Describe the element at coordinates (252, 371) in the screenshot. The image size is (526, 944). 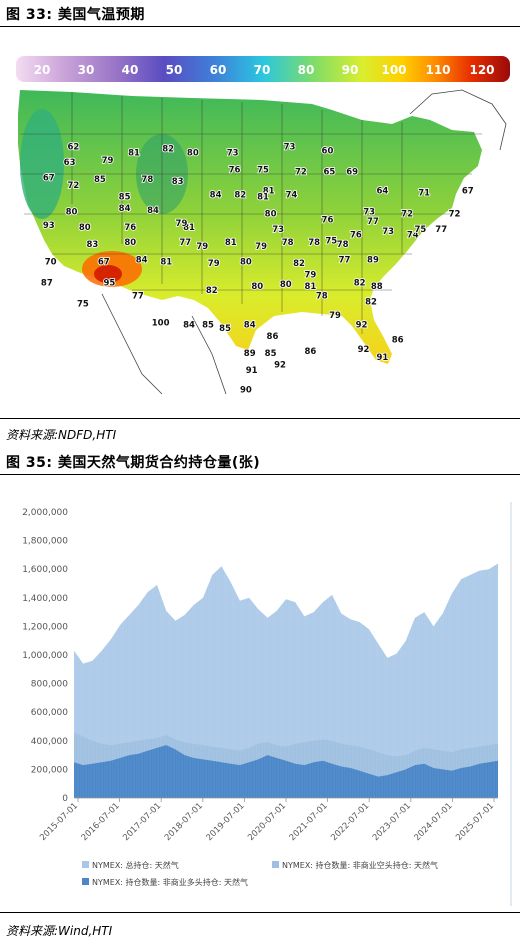
I see `temperature-label: 91` at that location.